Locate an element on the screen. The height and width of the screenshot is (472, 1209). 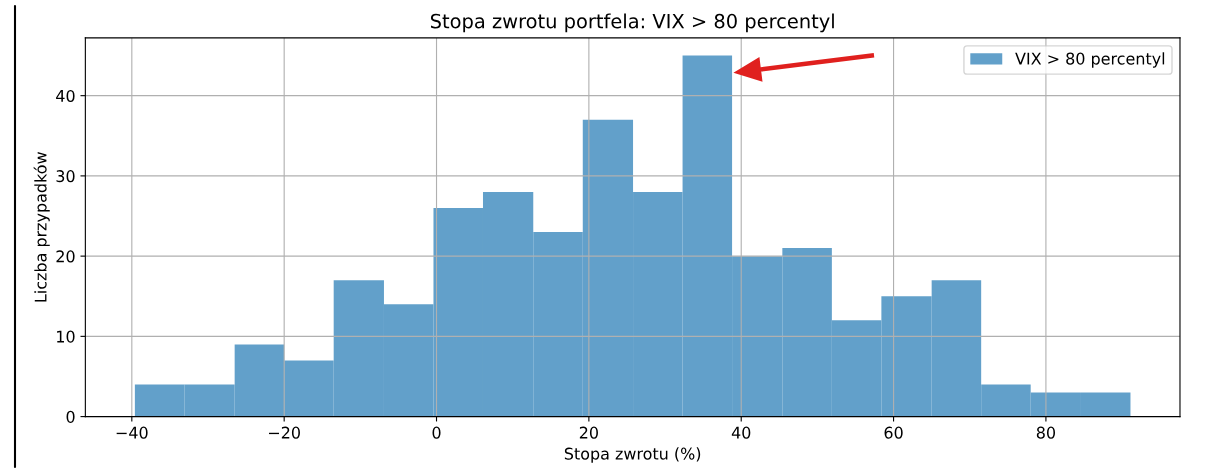
y-axis-title: Liczba przypadków is located at coordinates (41, 227).